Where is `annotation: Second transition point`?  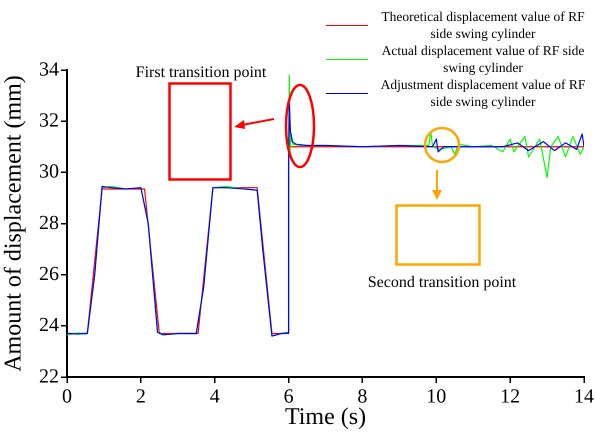 annotation: Second transition point is located at coordinates (442, 283).